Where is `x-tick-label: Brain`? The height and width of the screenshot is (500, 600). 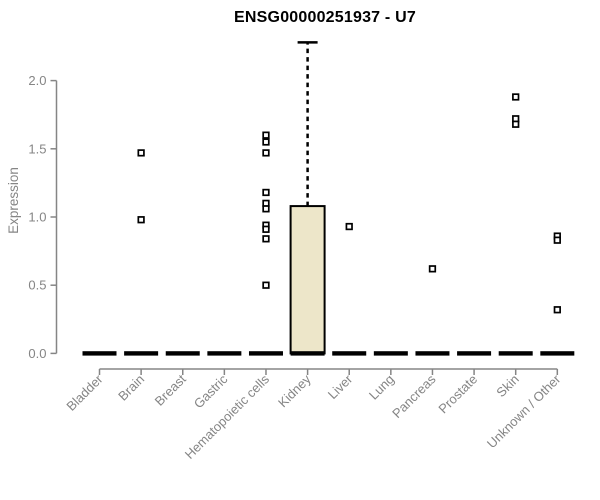 x-tick-label: Brain is located at coordinates (131, 388).